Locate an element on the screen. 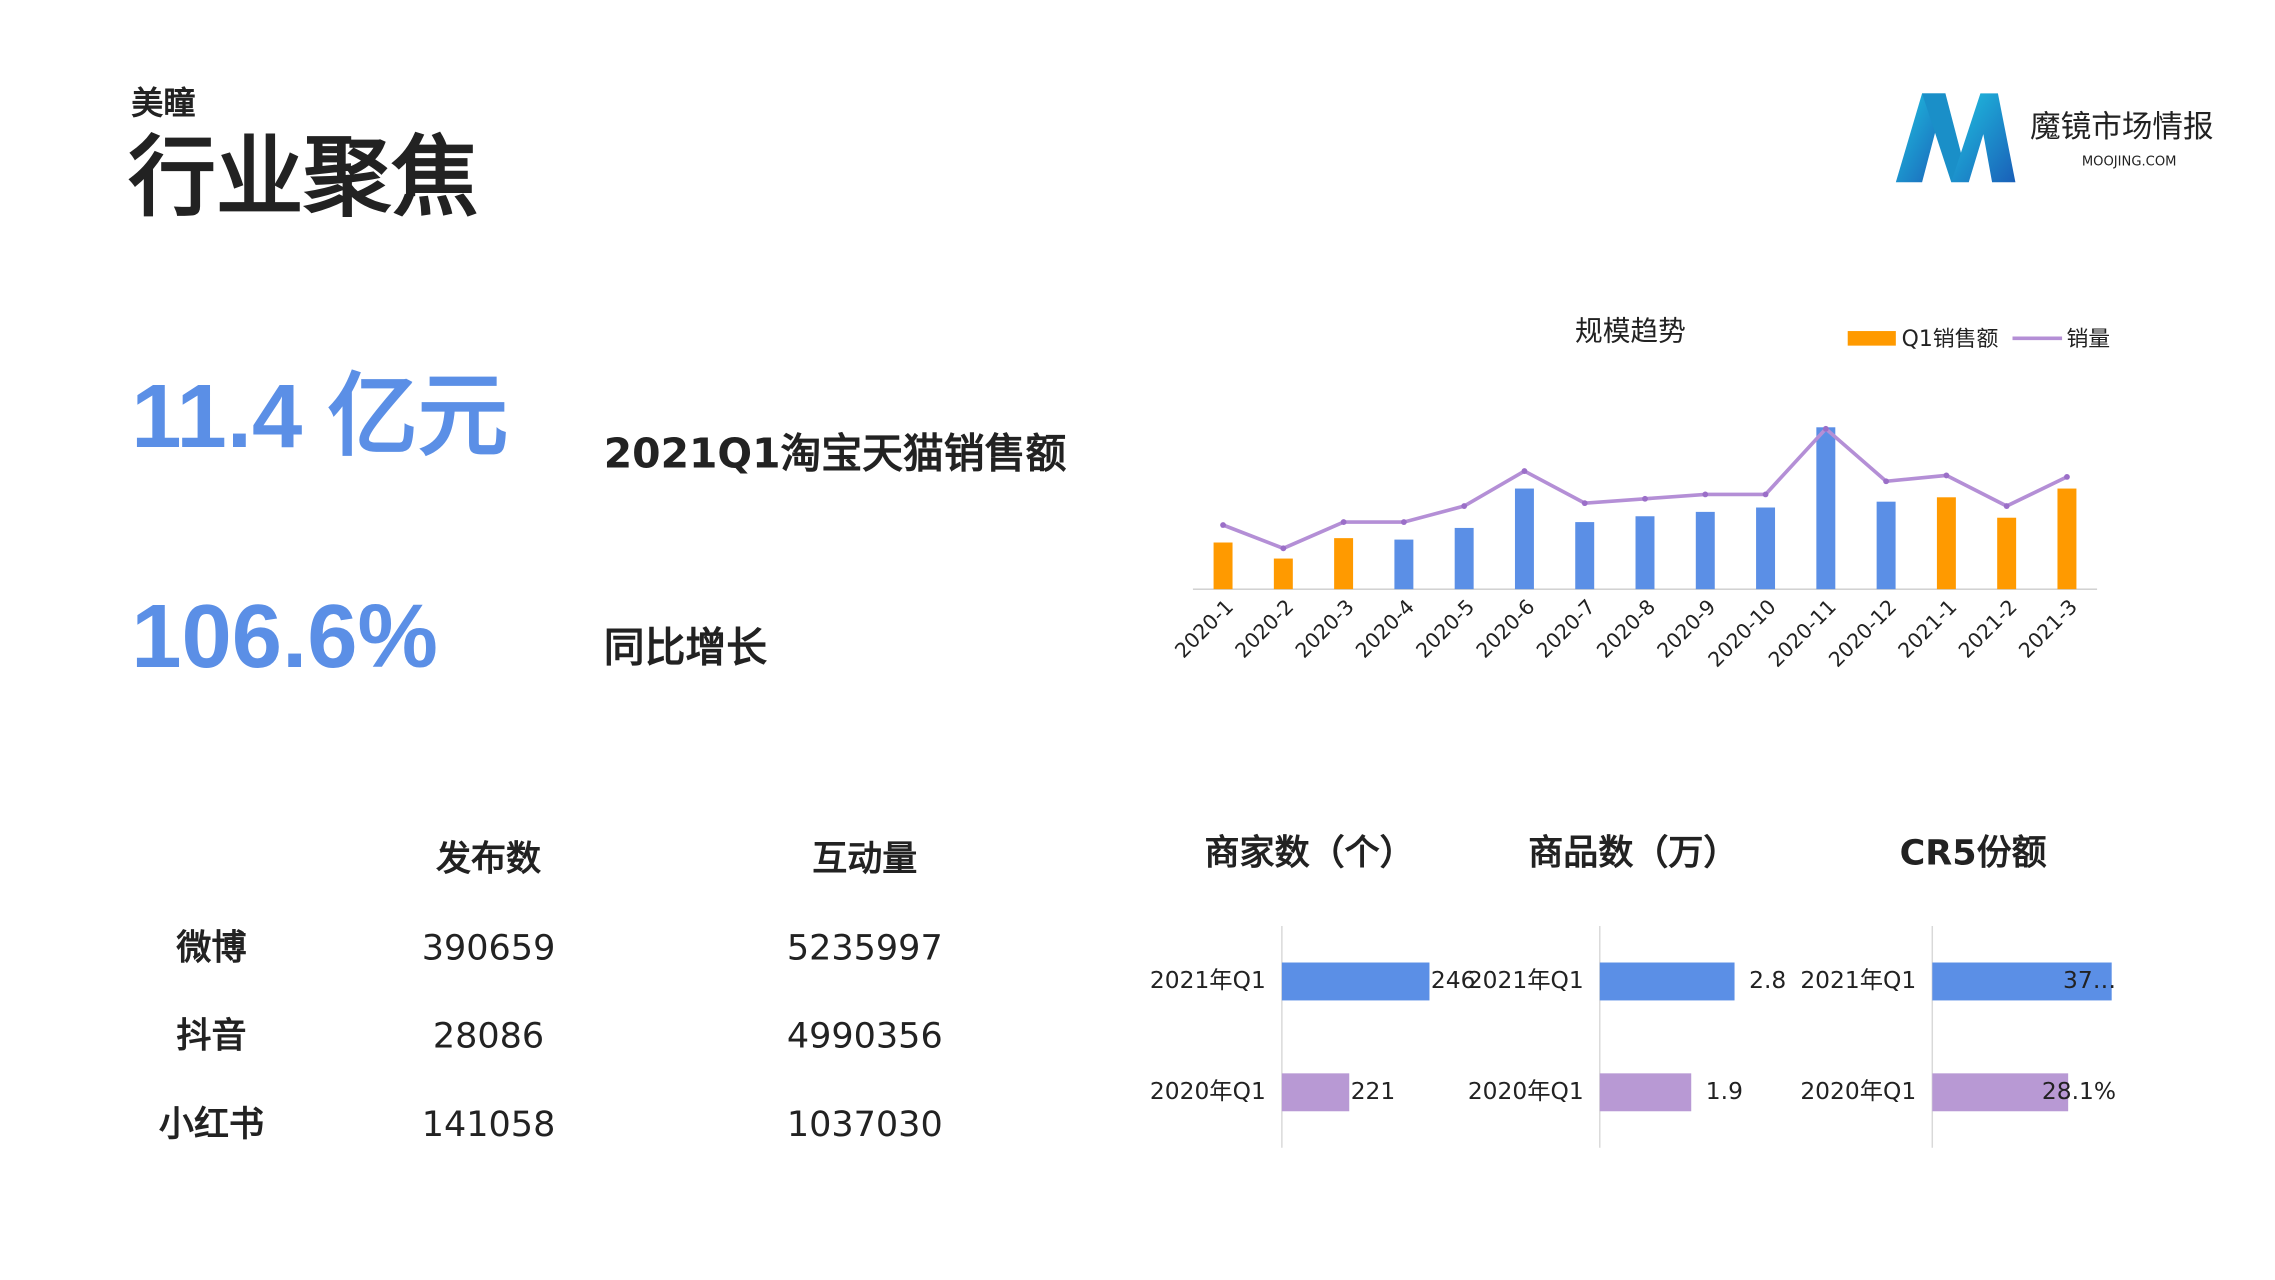 The height and width of the screenshot is (1280, 2275). chart-title: 商家数（个） is located at coordinates (1310, 854).